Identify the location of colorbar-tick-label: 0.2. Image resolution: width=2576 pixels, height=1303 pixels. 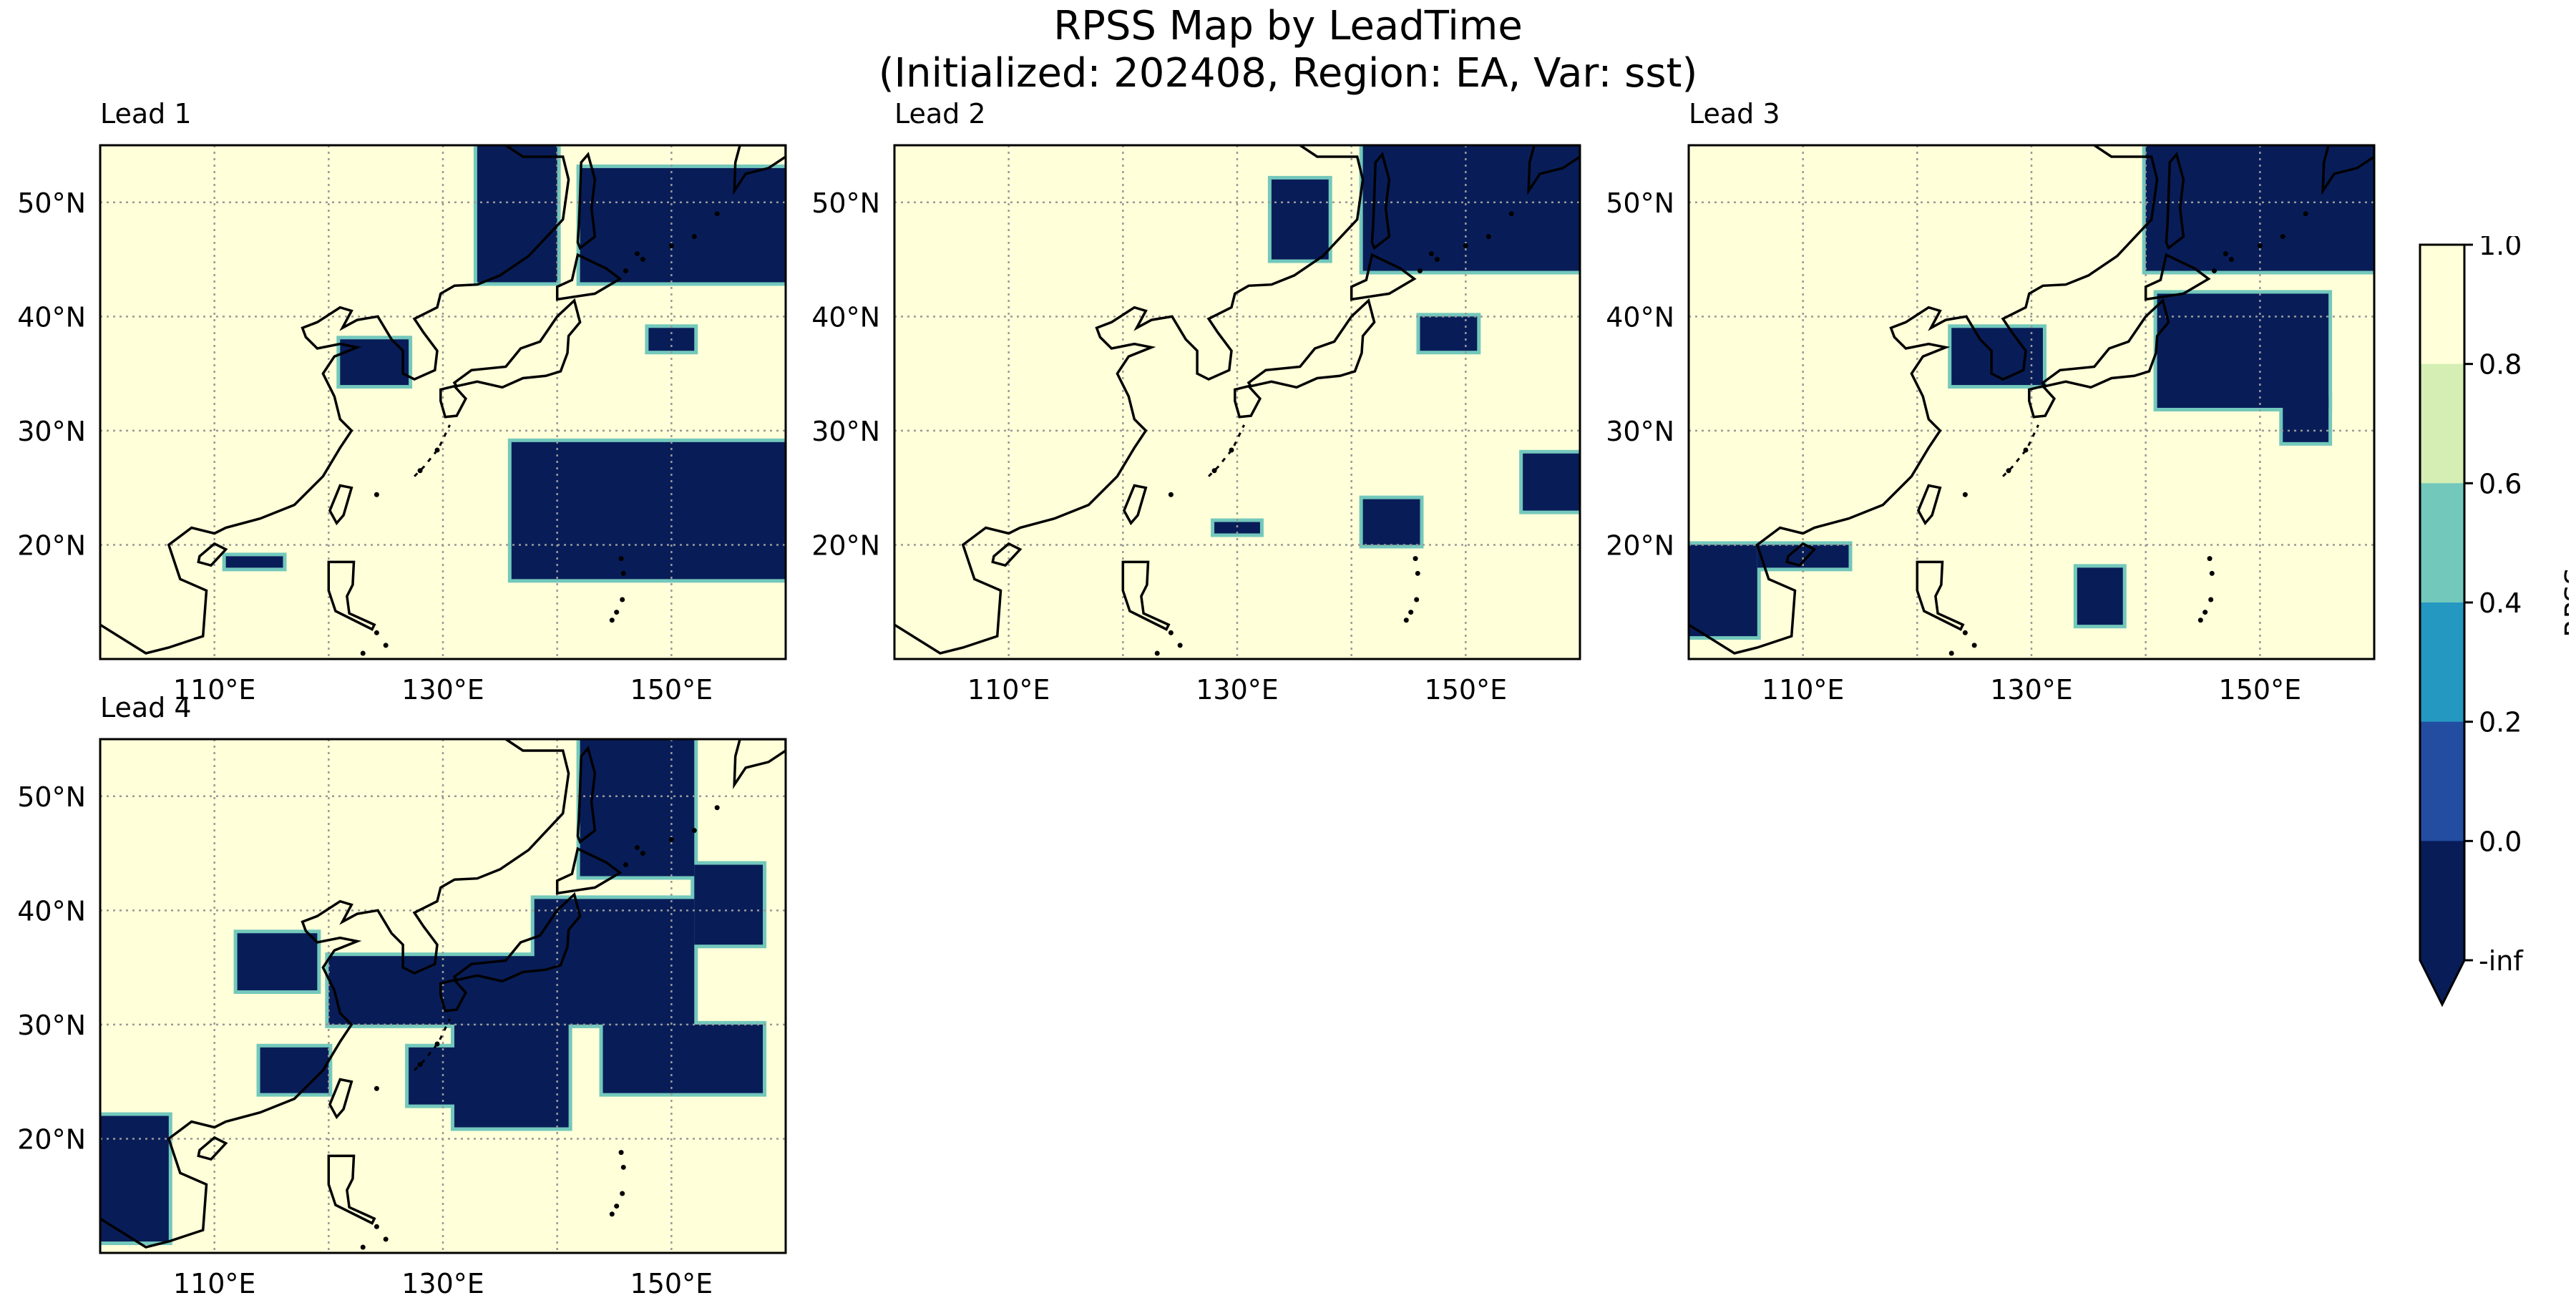
(2500, 723).